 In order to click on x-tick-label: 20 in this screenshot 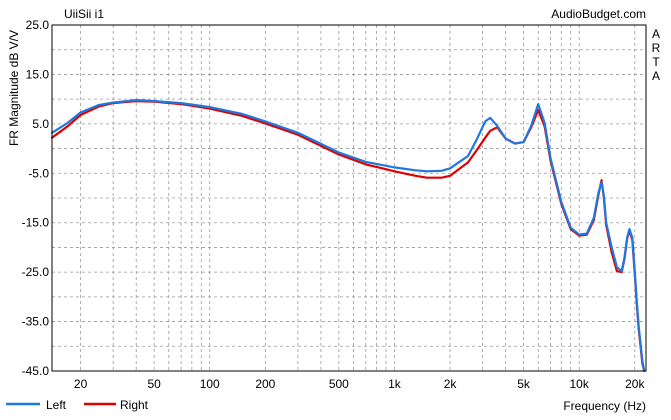, I will do `click(81, 384)`.